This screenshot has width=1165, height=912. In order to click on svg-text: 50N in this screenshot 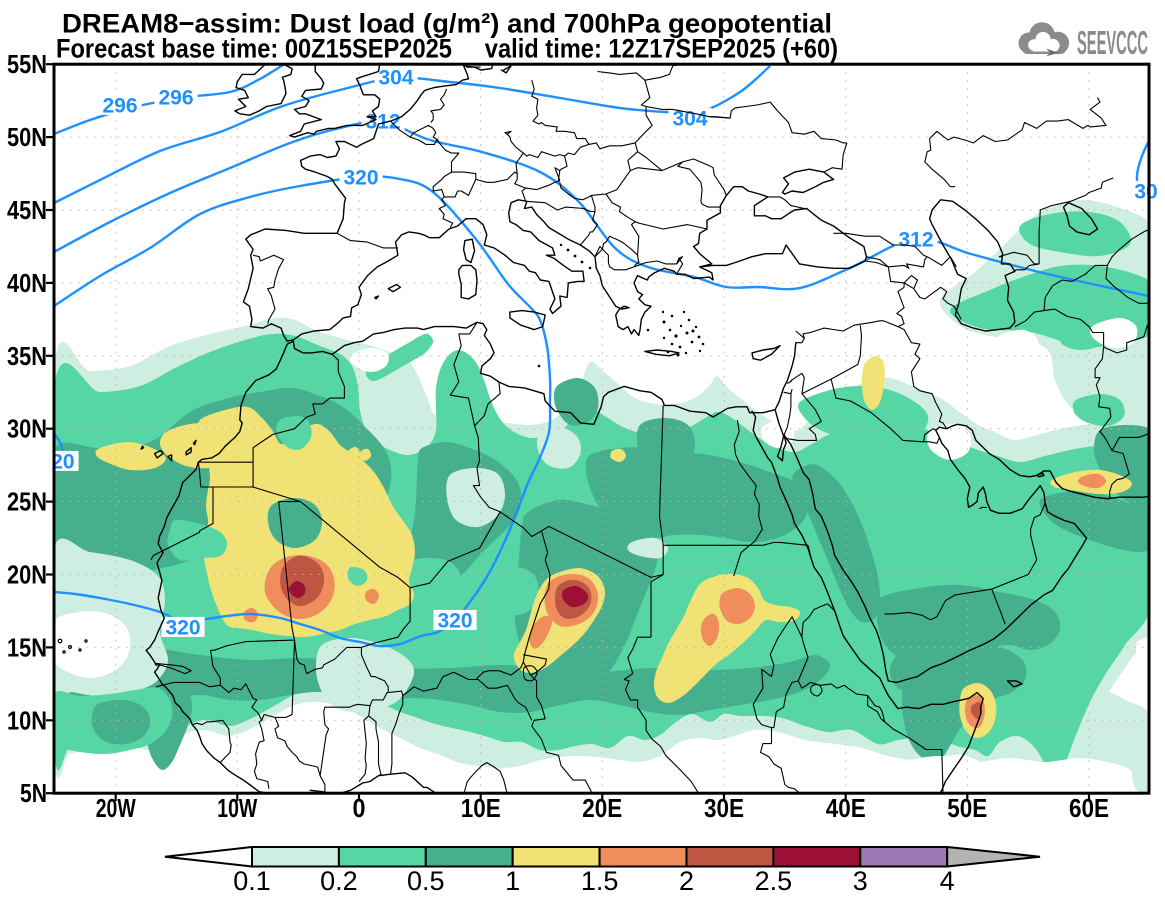, I will do `click(27, 137)`.